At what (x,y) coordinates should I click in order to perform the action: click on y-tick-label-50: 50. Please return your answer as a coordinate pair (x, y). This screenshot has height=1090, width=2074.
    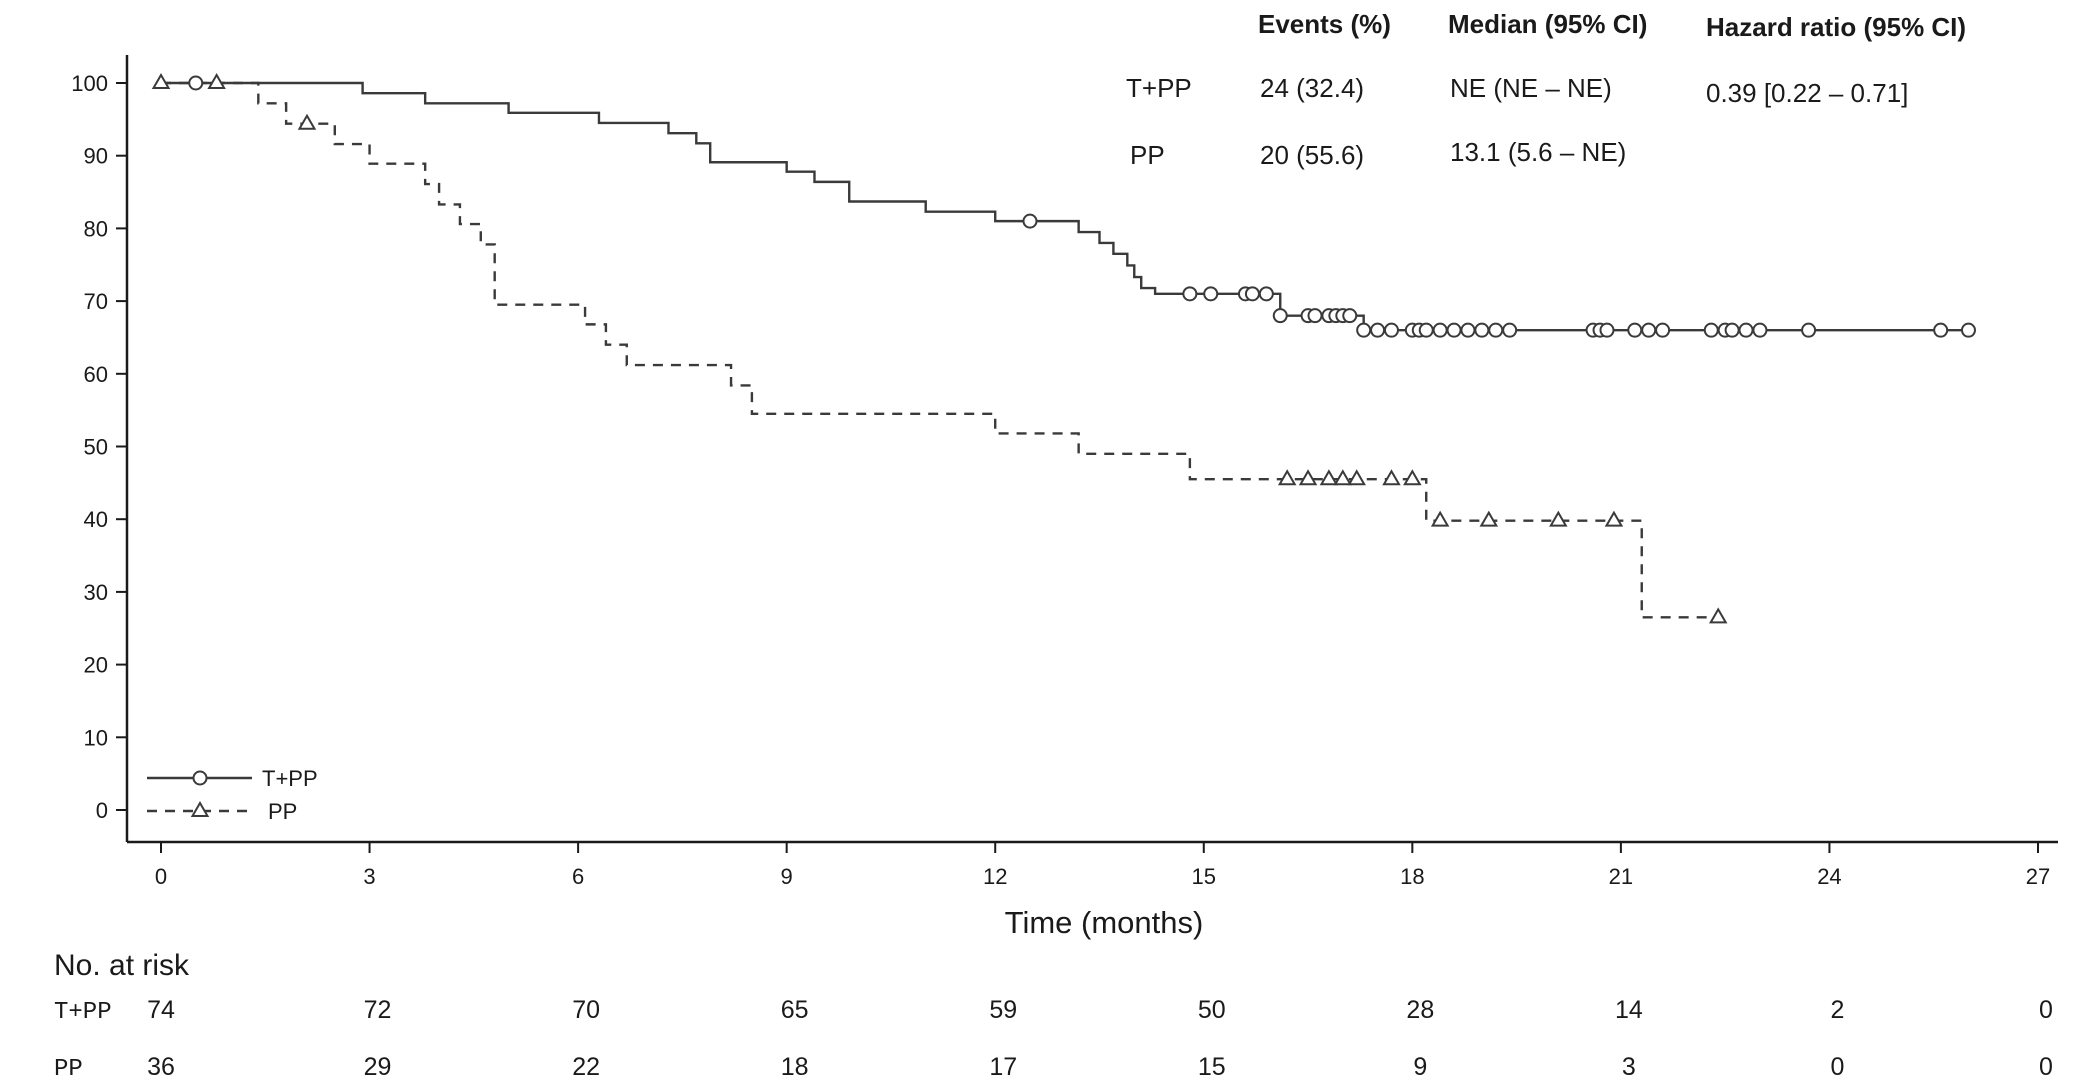
    Looking at the image, I should click on (96, 447).